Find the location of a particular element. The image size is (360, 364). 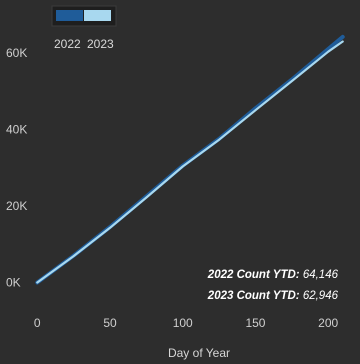

x-axis-title: Day of Year is located at coordinates (199, 353).